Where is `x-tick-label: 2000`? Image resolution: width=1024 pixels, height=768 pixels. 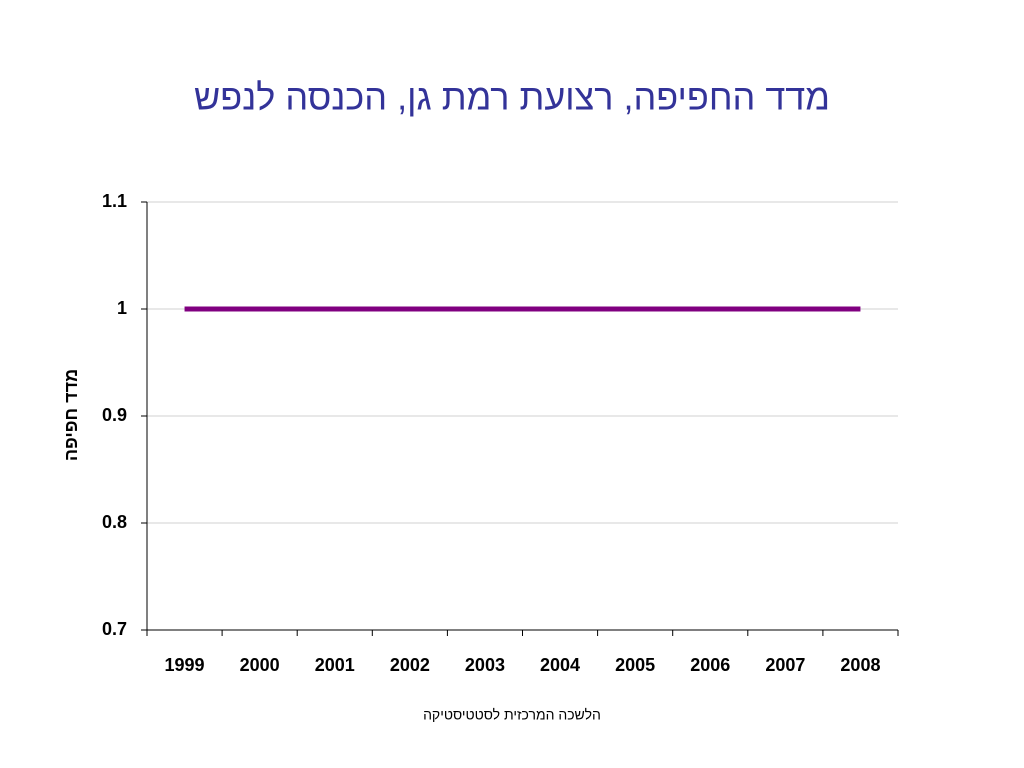
x-tick-label: 2000 is located at coordinates (260, 665).